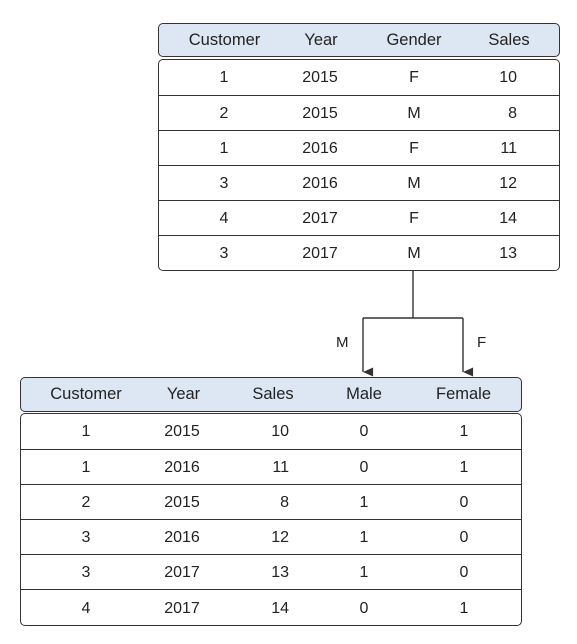 Image resolution: width=577 pixels, height=644 pixels. I want to click on split-label-male: M, so click(342, 342).